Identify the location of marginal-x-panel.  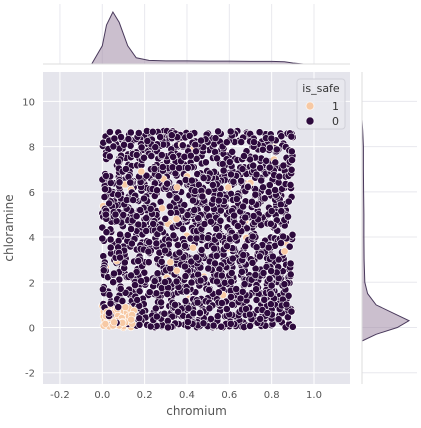
(196, 34).